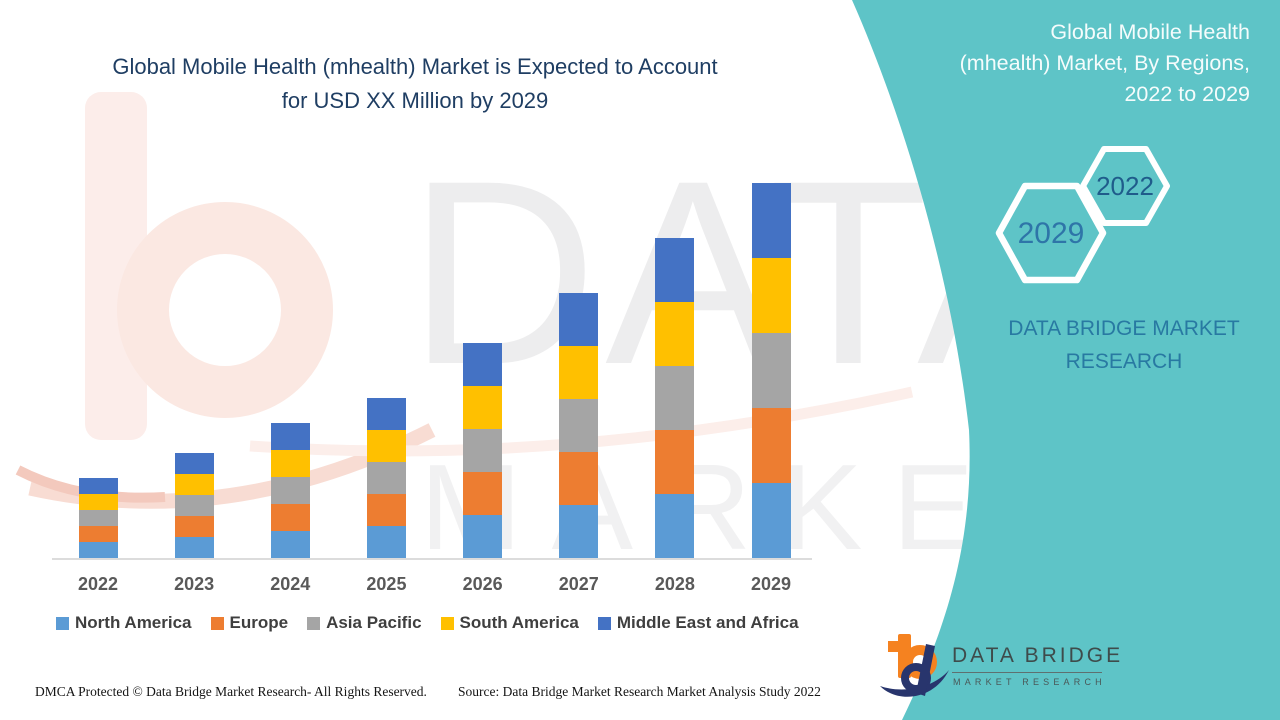 The image size is (1280, 720). Describe the element at coordinates (850, 507) in the screenshot. I see `watermark-text-marketresearch: MARKET RESEARCH` at that location.